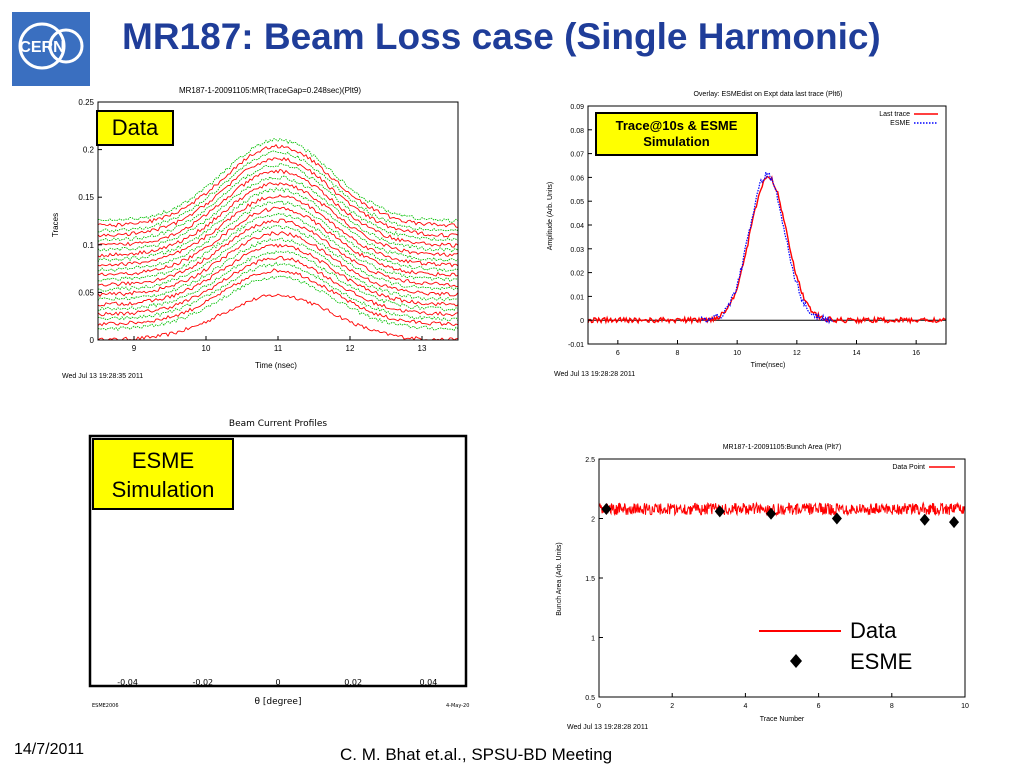 Image resolution: width=1024 pixels, height=768 pixels. Describe the element at coordinates (89, 150) in the screenshot. I see `y-tick-label: 0.2` at that location.